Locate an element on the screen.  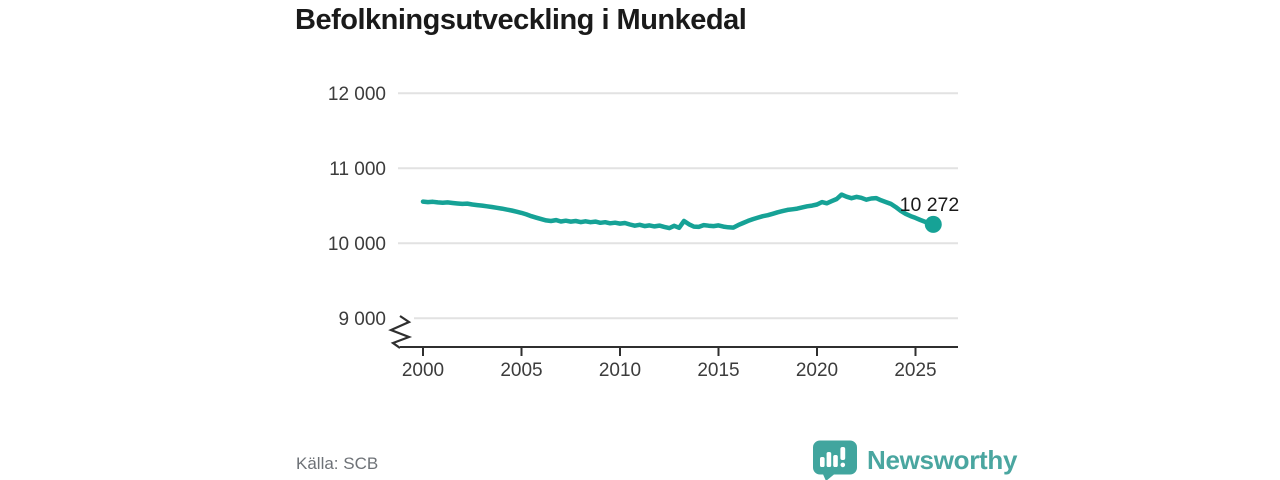
source-note: Källa: SCB is located at coordinates (337, 463).